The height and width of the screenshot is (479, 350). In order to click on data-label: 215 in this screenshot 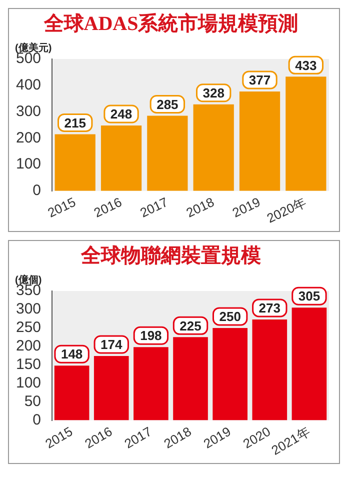, I will do `click(75, 122)`.